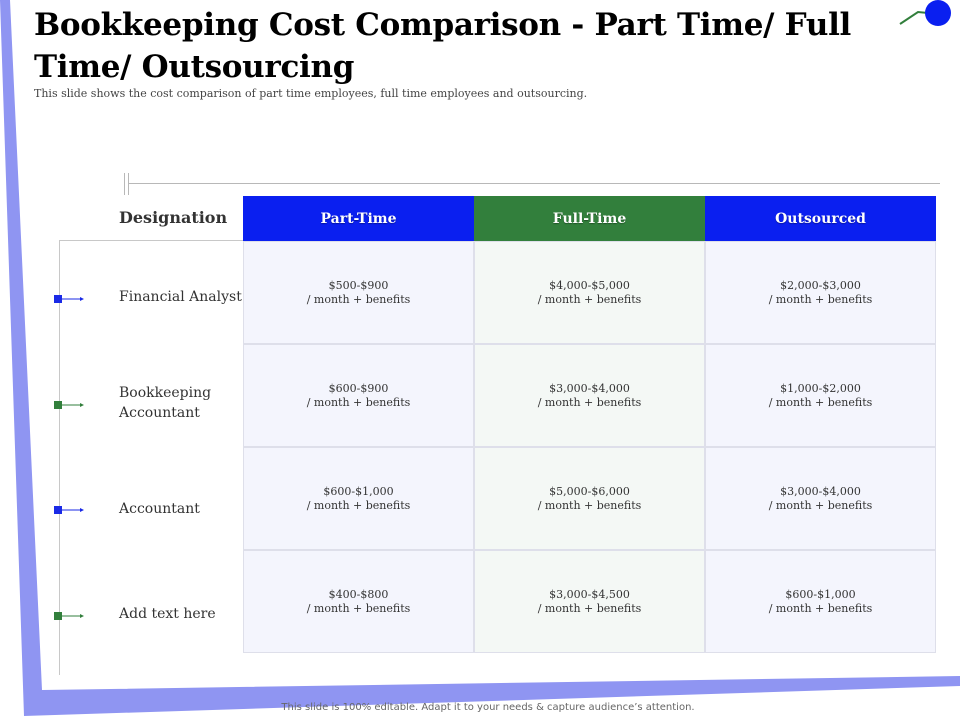  Describe the element at coordinates (159, 509) in the screenshot. I see `row-label-accountant: Accountant` at that location.